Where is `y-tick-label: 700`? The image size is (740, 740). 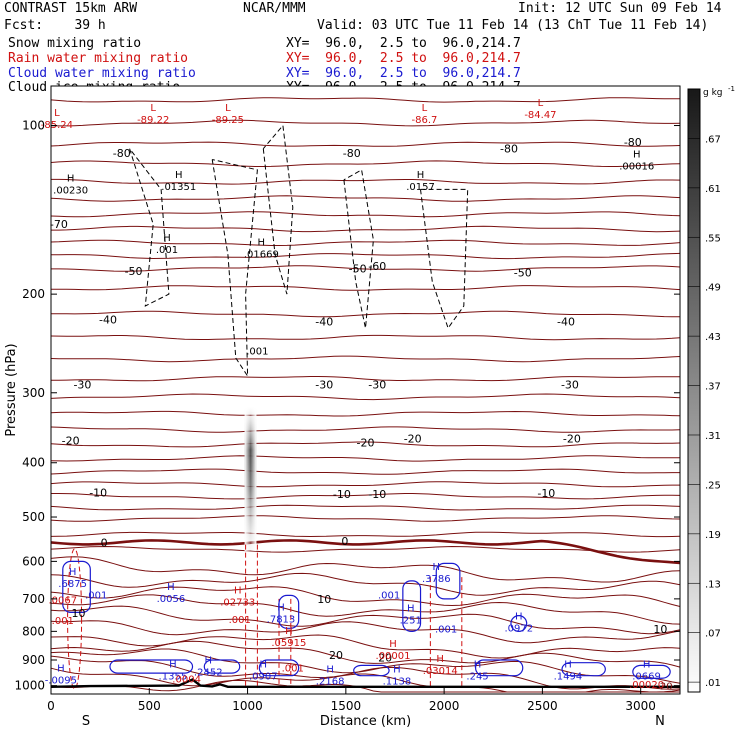
y-tick-label: 700 is located at coordinates (33, 599).